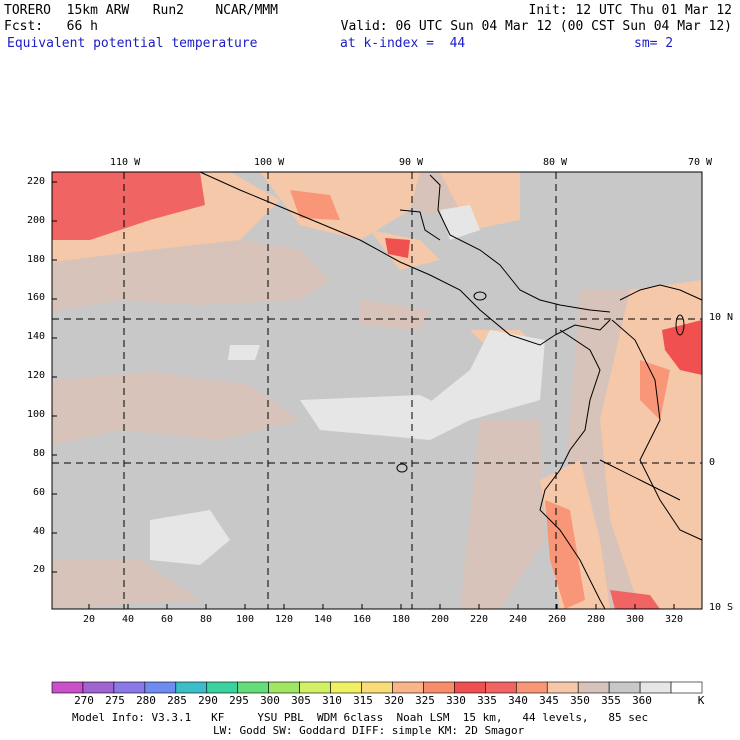 Image resolution: width=740 pixels, height=740 pixels. Describe the element at coordinates (36, 297) in the screenshot. I see `y-tick-label: 160` at that location.